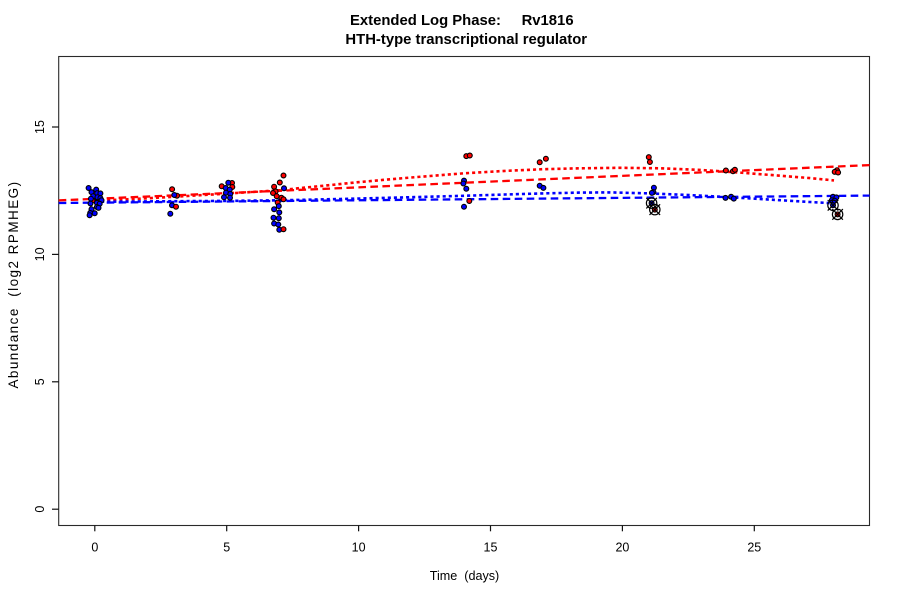  I want to click on svg-text: 20, so click(622, 548).